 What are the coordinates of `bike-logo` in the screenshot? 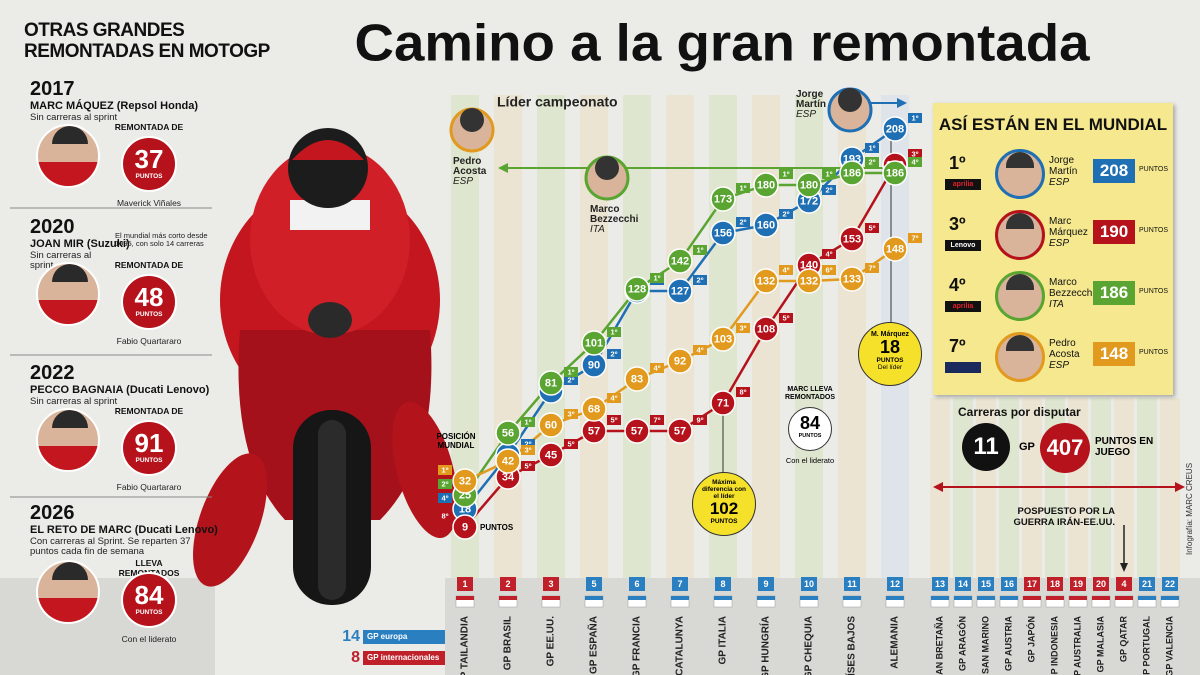 It's located at (330, 320).